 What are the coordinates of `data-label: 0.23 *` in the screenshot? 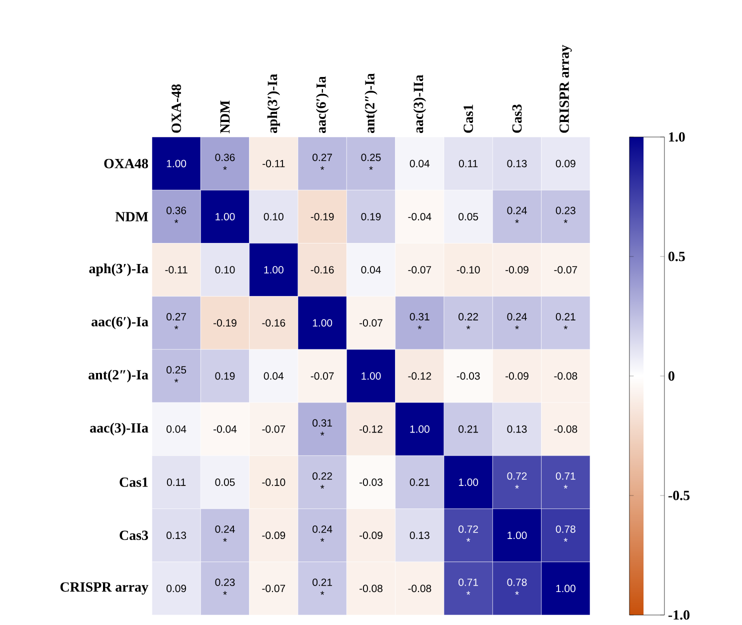 It's located at (225, 586).